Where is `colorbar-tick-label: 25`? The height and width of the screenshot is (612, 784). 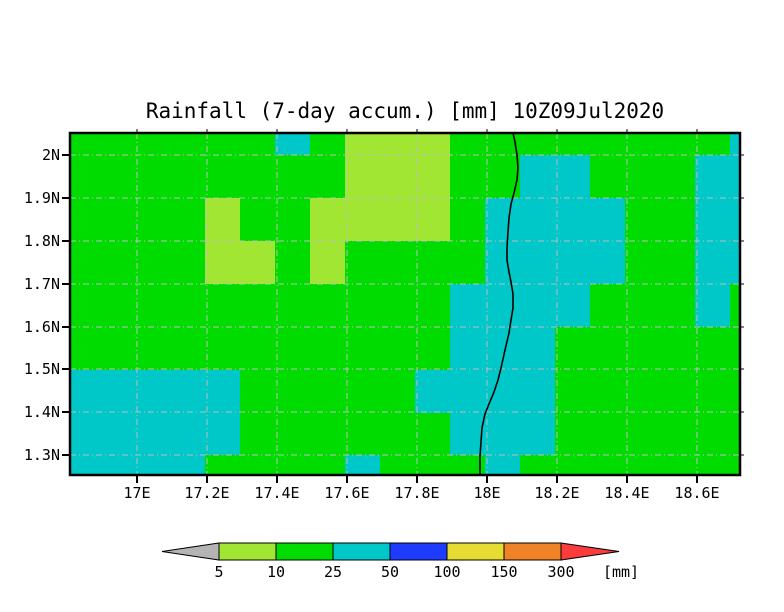
colorbar-tick-label: 25 is located at coordinates (333, 572).